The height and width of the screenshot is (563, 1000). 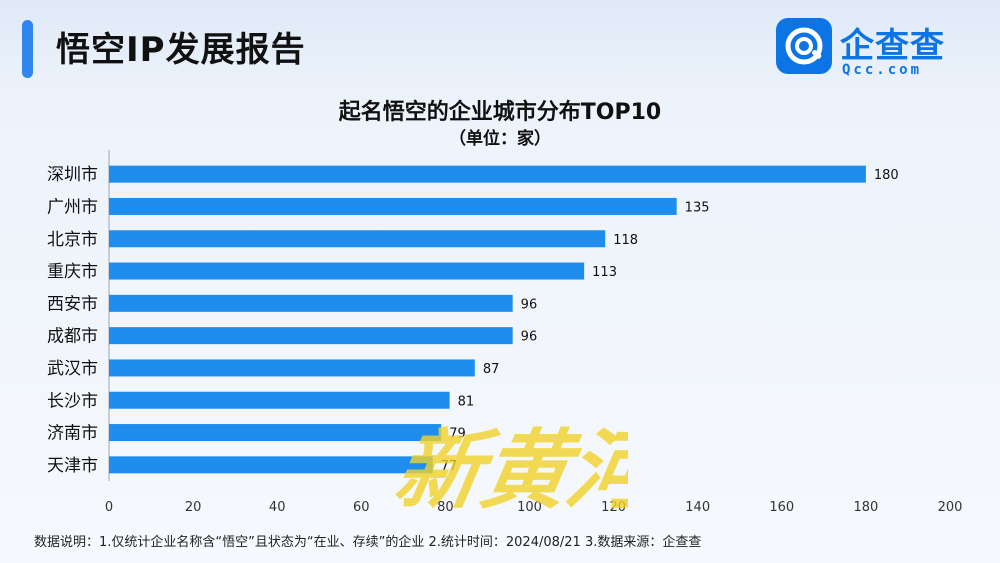 What do you see at coordinates (886, 175) in the screenshot?
I see `data-label: 180` at bounding box center [886, 175].